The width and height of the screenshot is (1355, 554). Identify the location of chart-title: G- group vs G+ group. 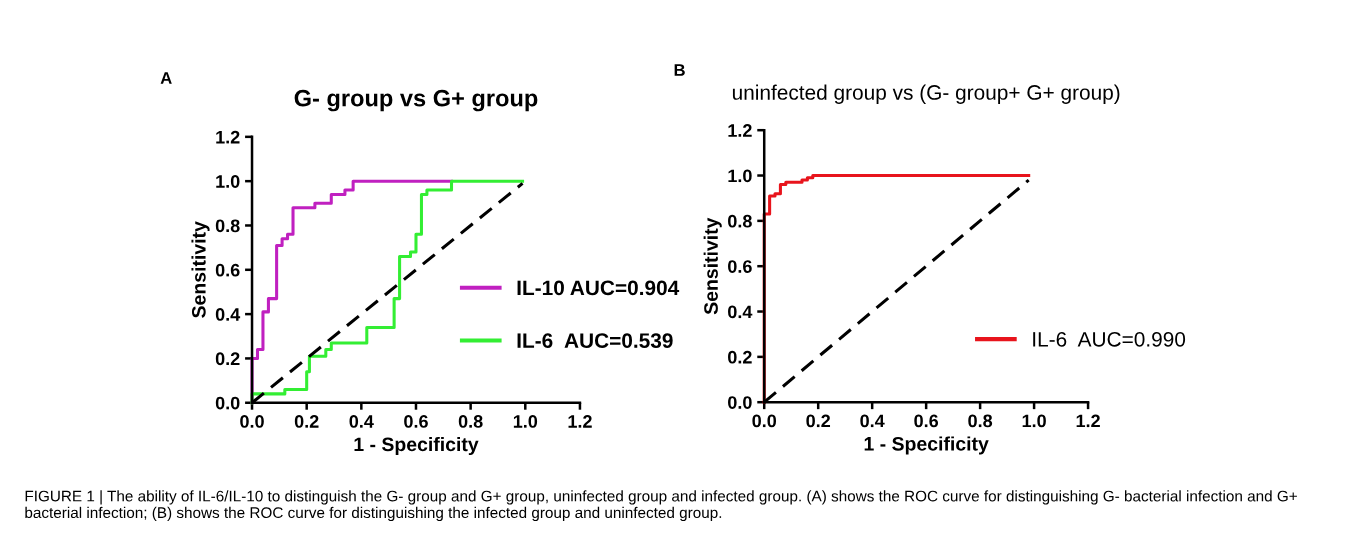
(416, 100).